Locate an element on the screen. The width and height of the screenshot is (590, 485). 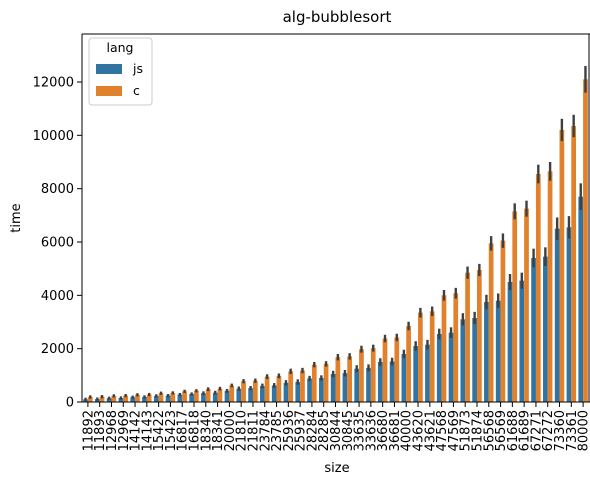
x-tick-label: 21810 is located at coordinates (242, 430).